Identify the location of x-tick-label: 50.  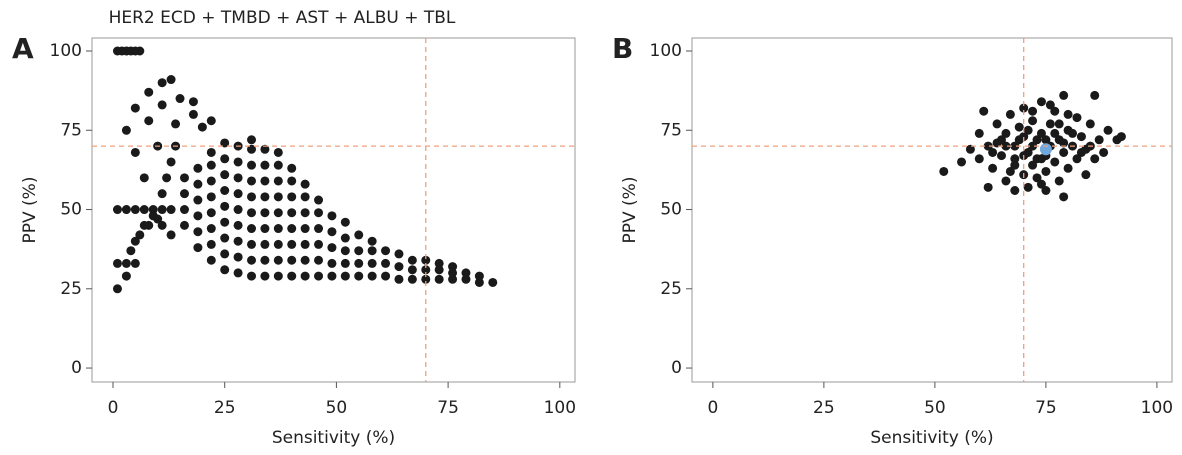
(935, 408).